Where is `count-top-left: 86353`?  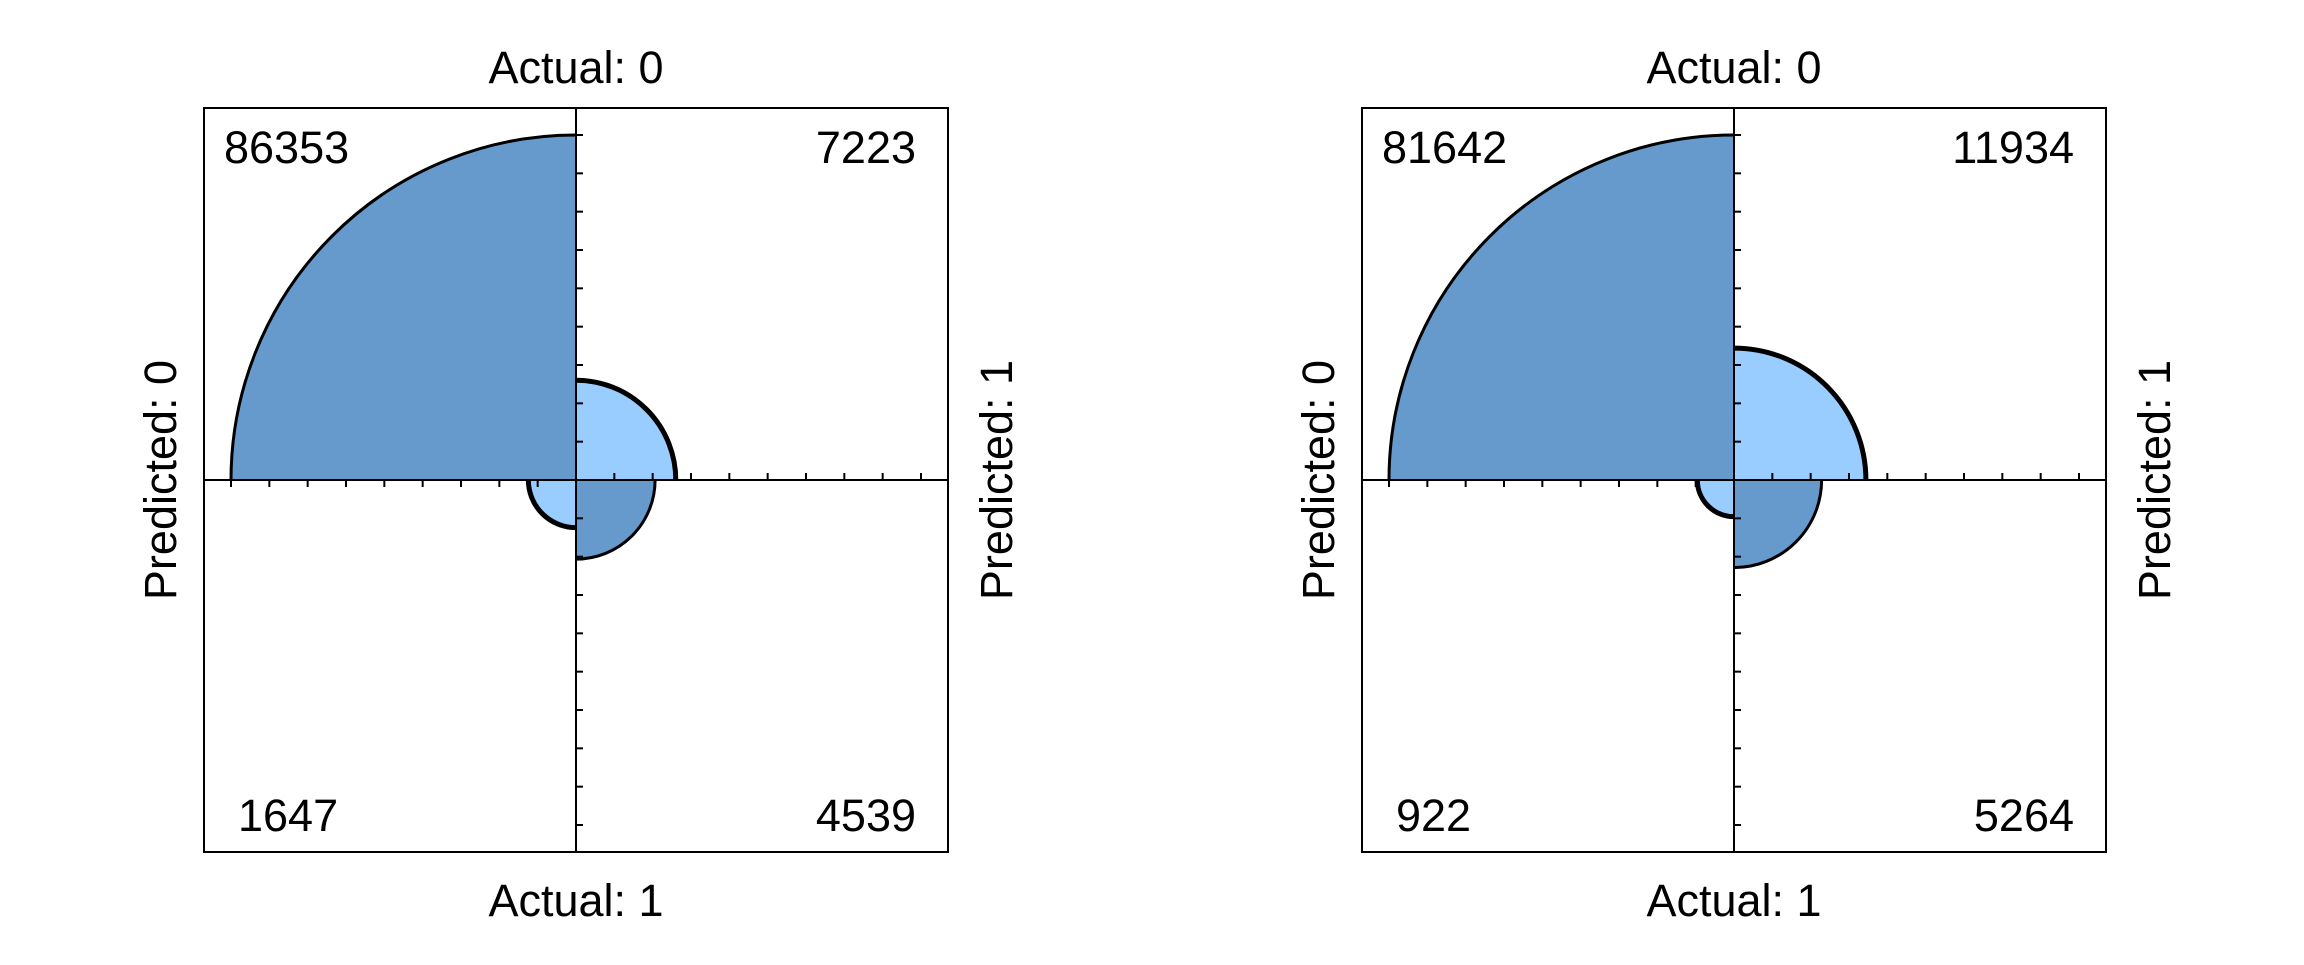
count-top-left: 86353 is located at coordinates (286, 147).